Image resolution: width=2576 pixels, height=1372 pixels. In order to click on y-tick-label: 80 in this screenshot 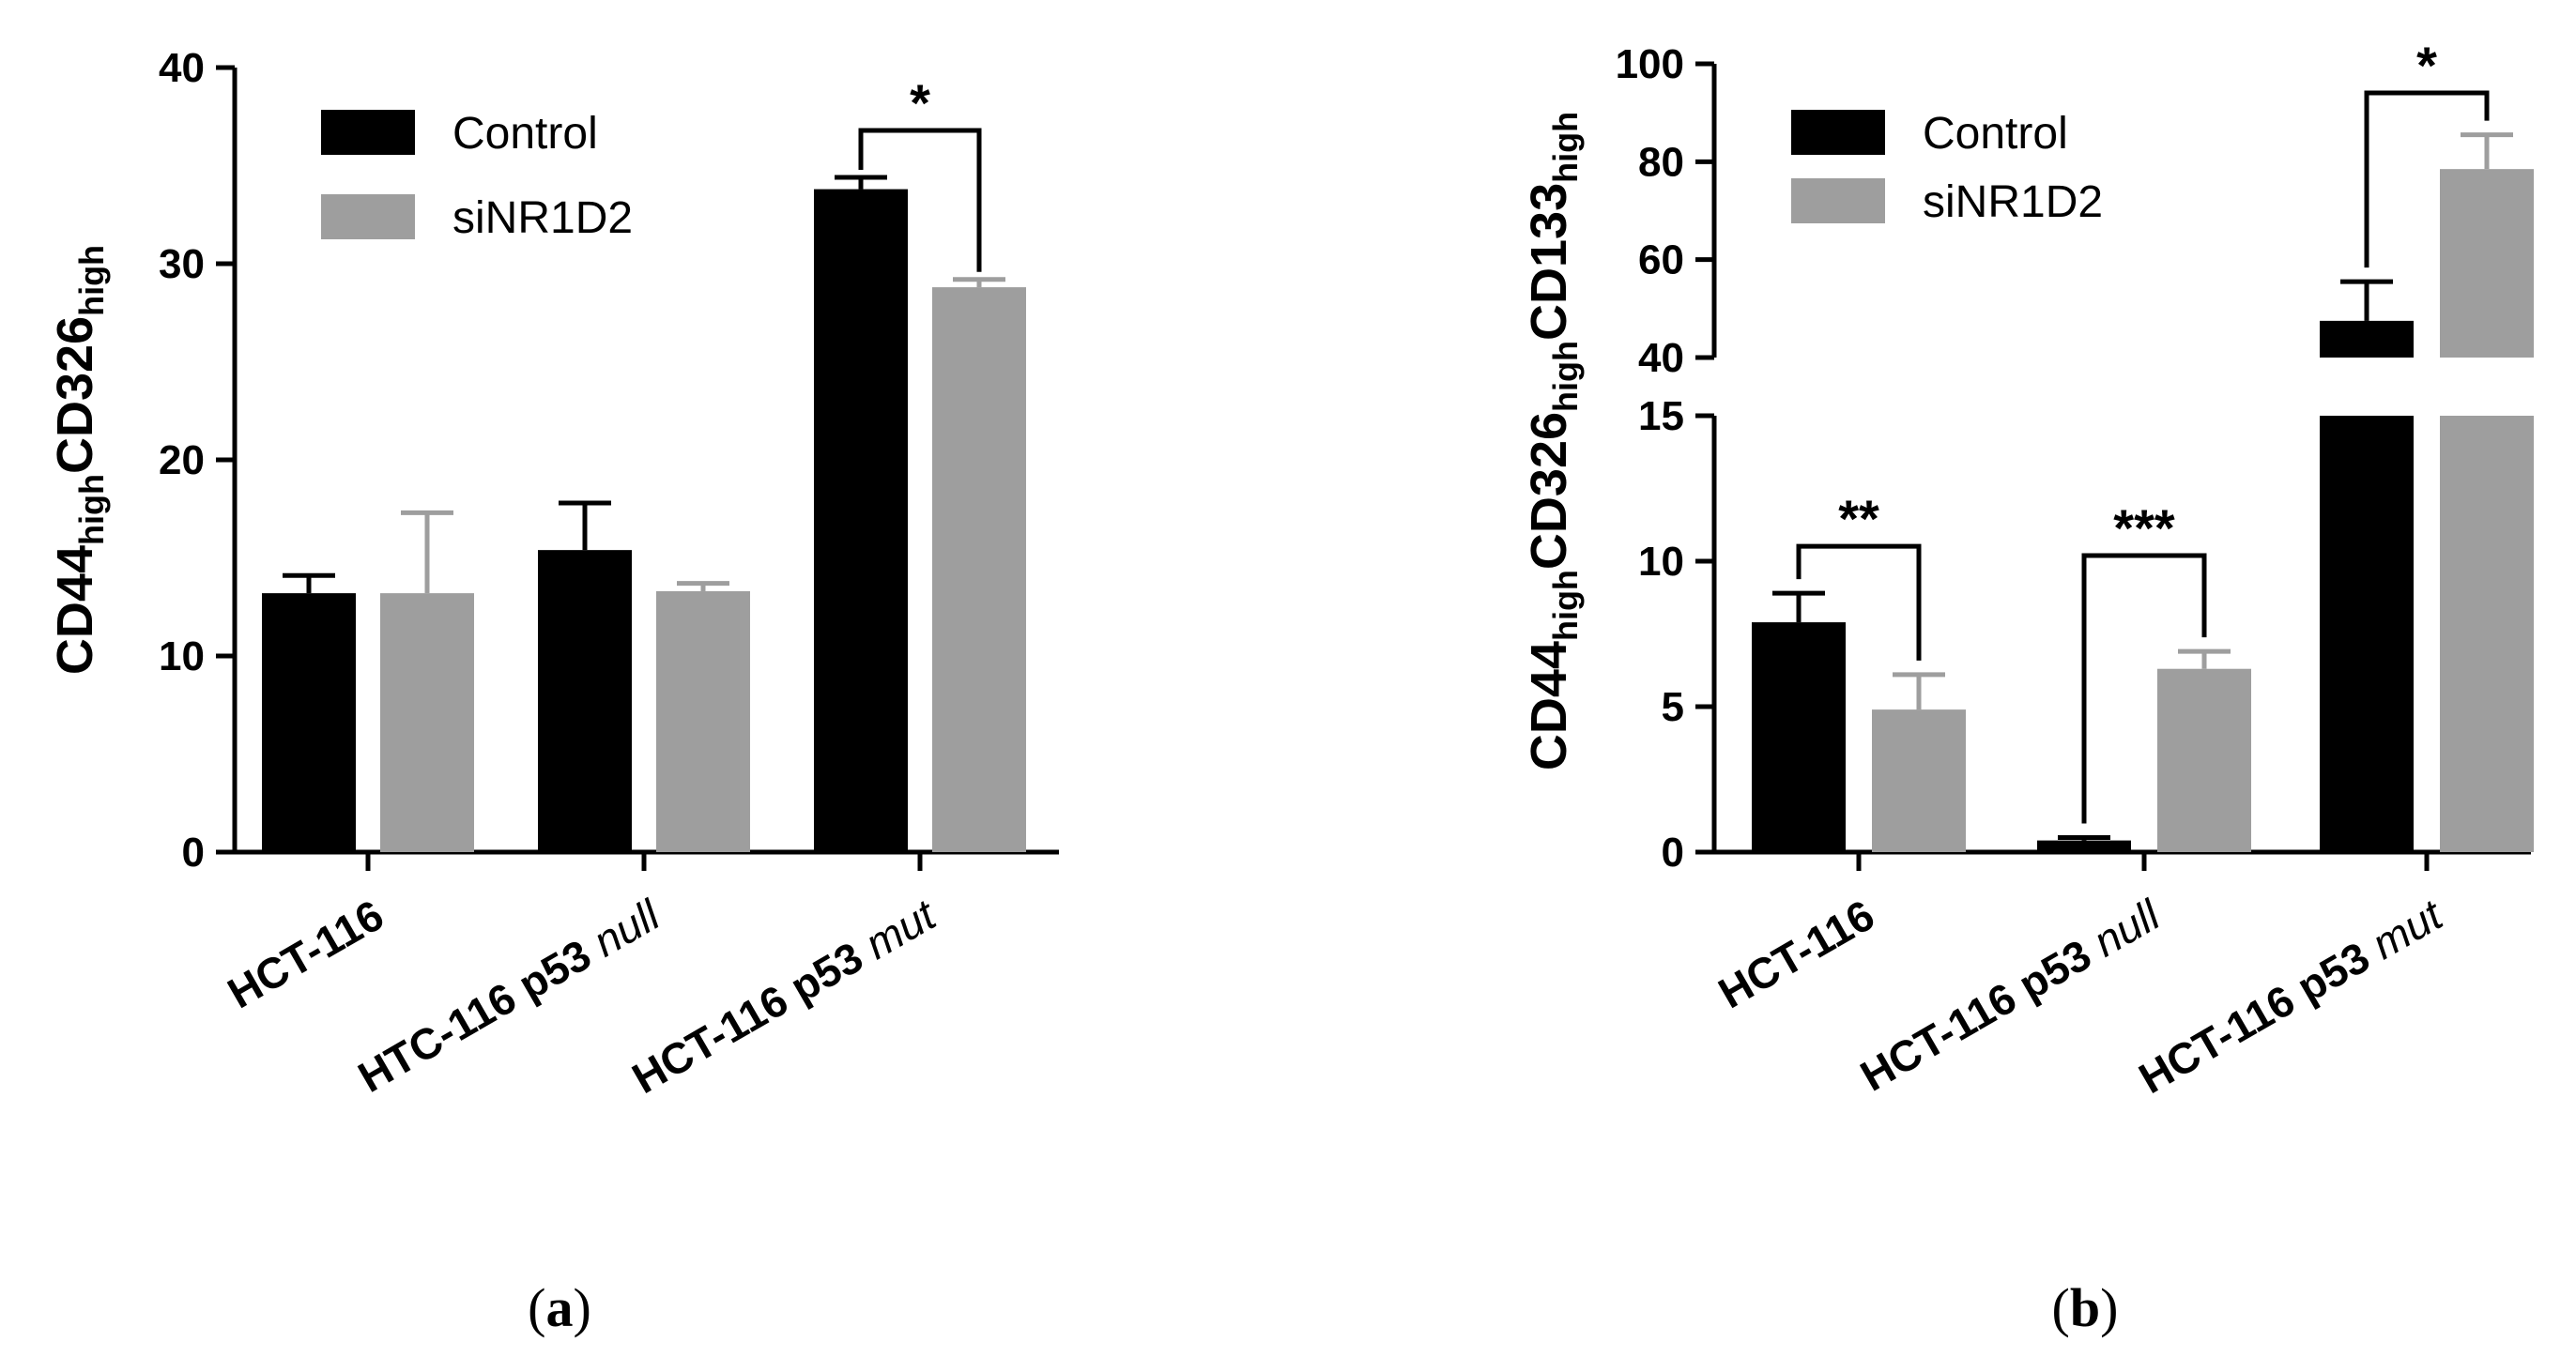, I will do `click(1661, 162)`.